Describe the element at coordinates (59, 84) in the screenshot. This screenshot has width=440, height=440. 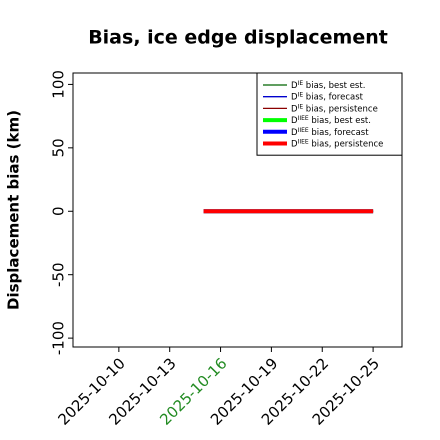
I see `y-tick-label: 100` at that location.